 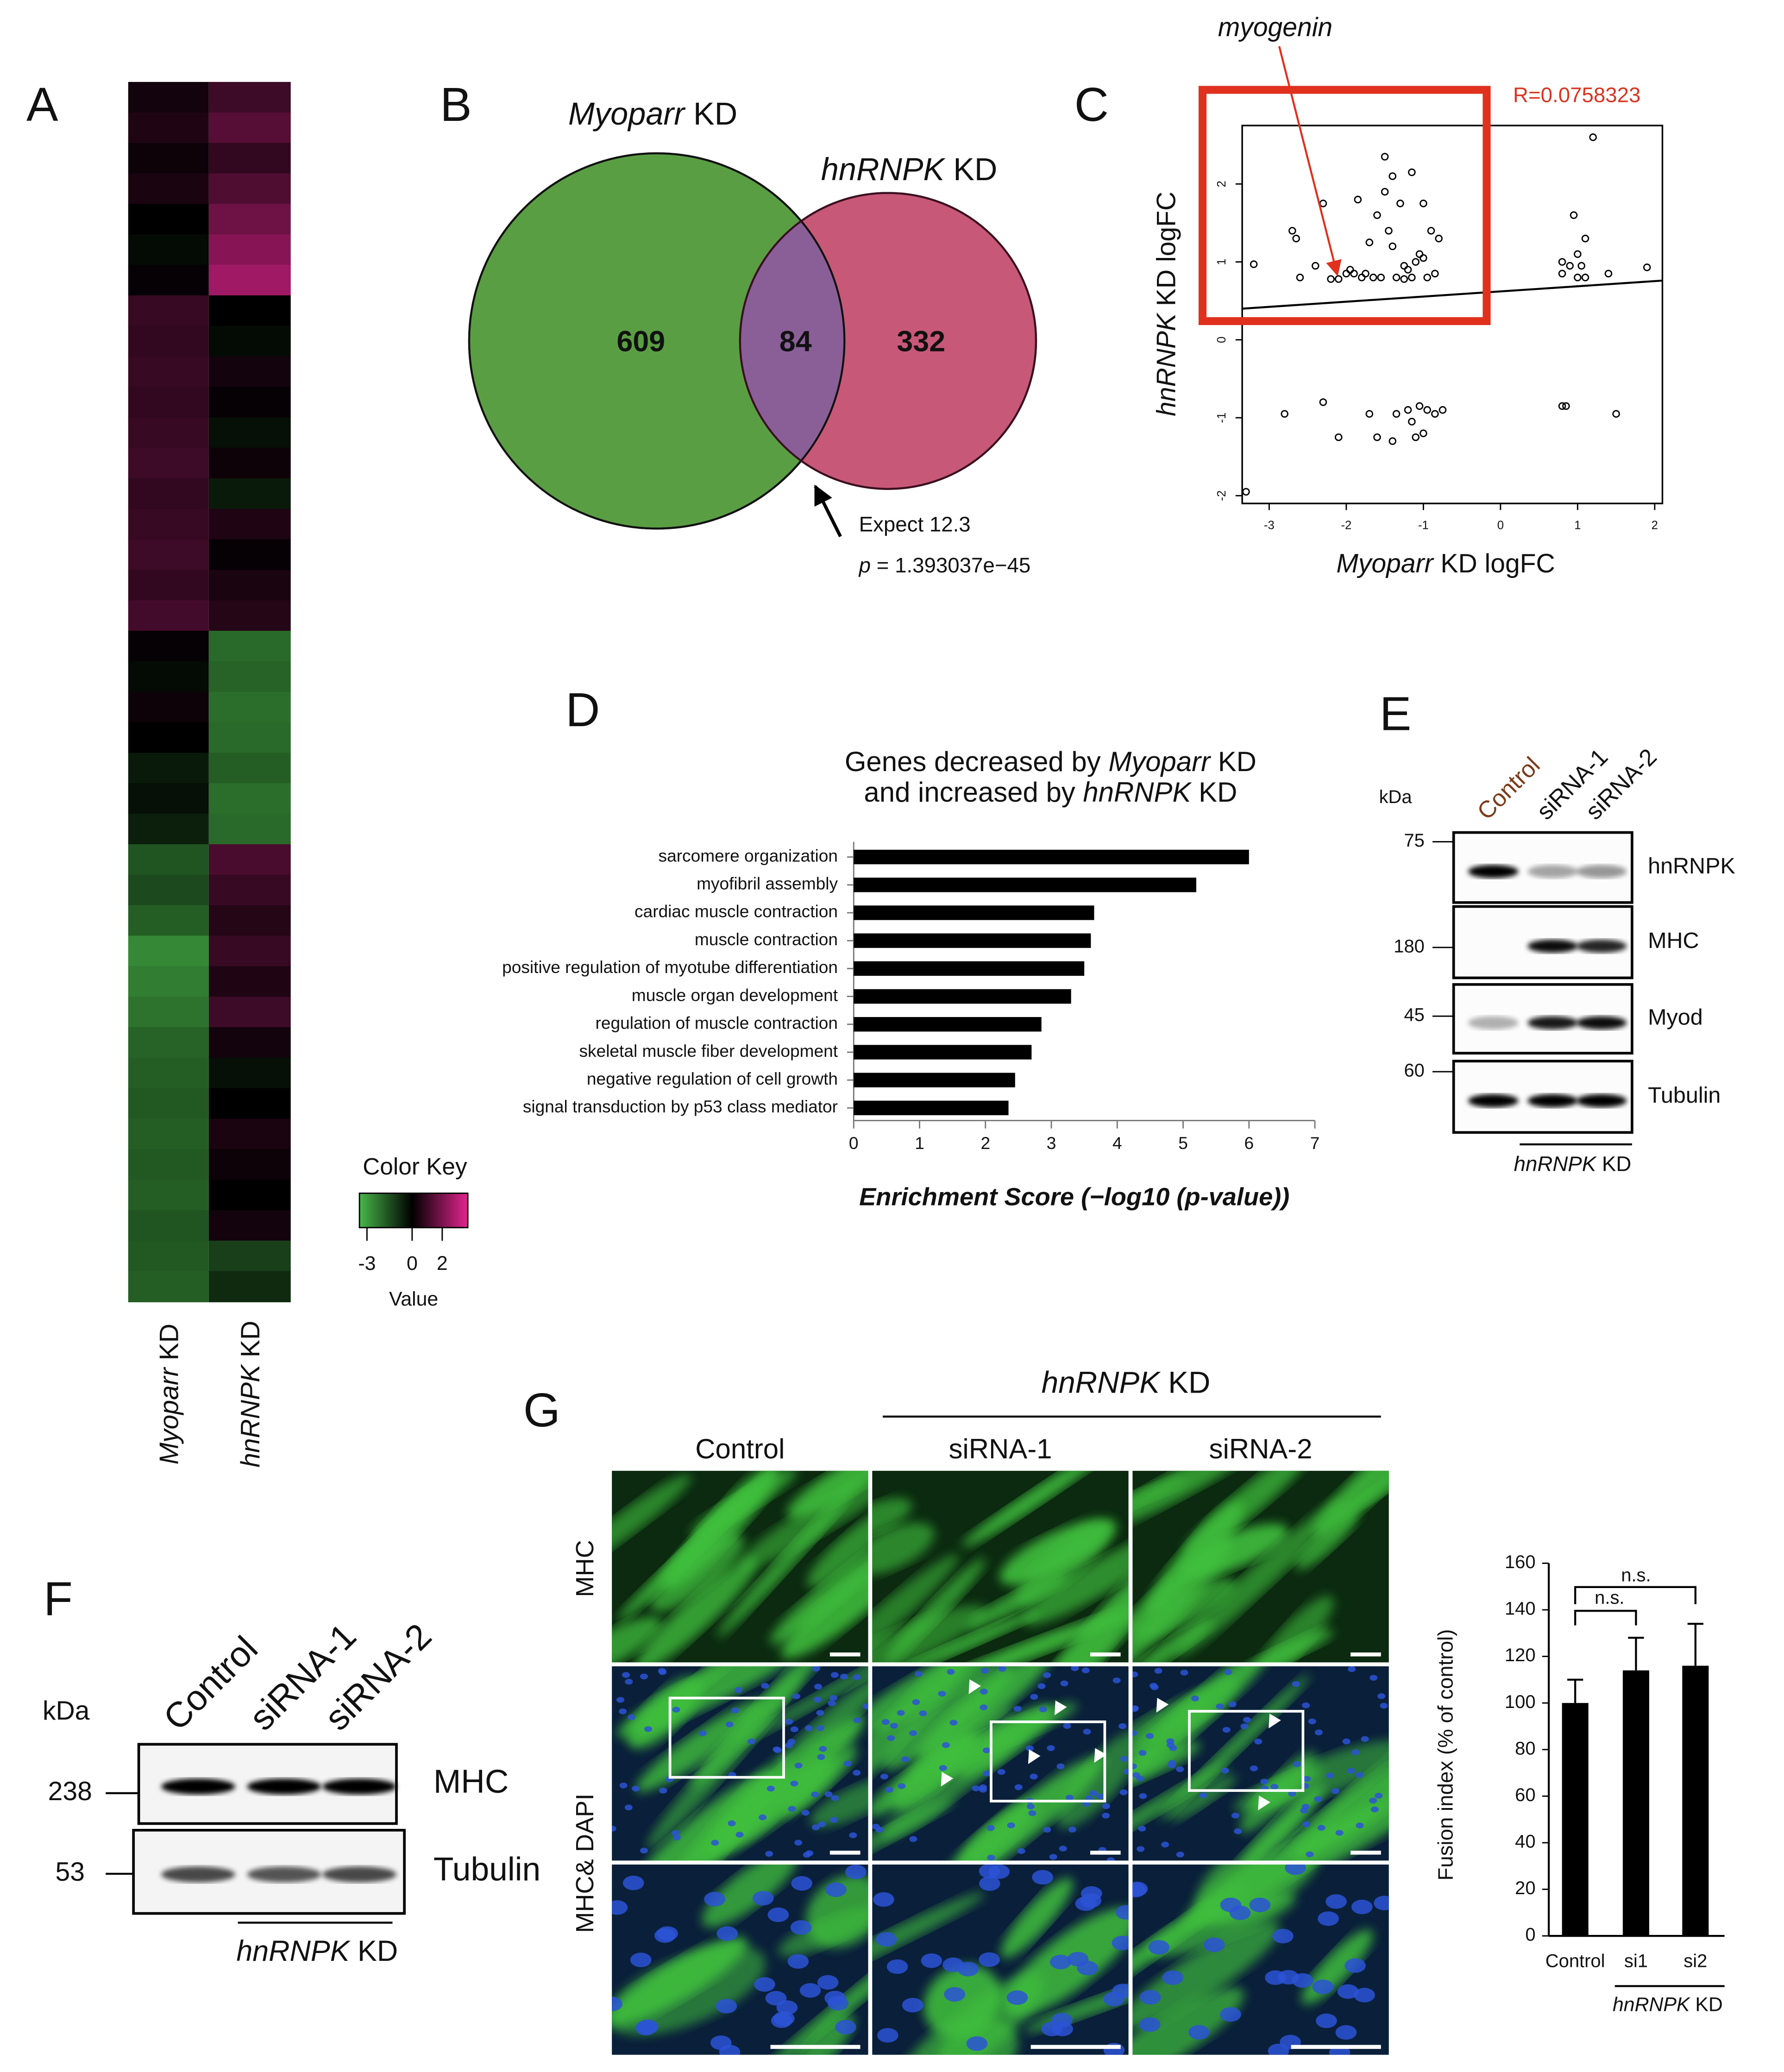 What do you see at coordinates (1575, 1690) in the screenshot?
I see `error-bar` at bounding box center [1575, 1690].